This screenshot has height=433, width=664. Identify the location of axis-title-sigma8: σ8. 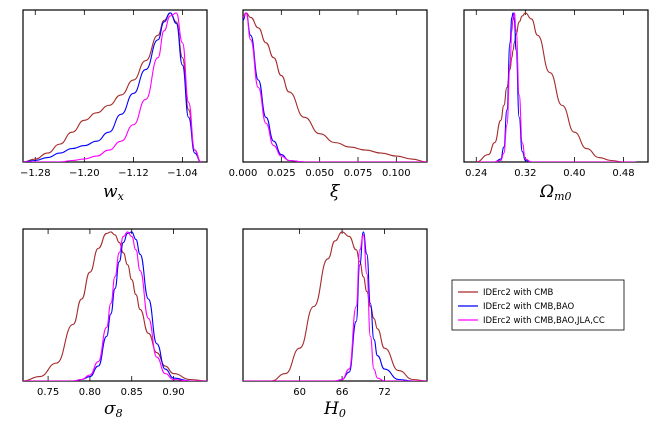
(113, 409).